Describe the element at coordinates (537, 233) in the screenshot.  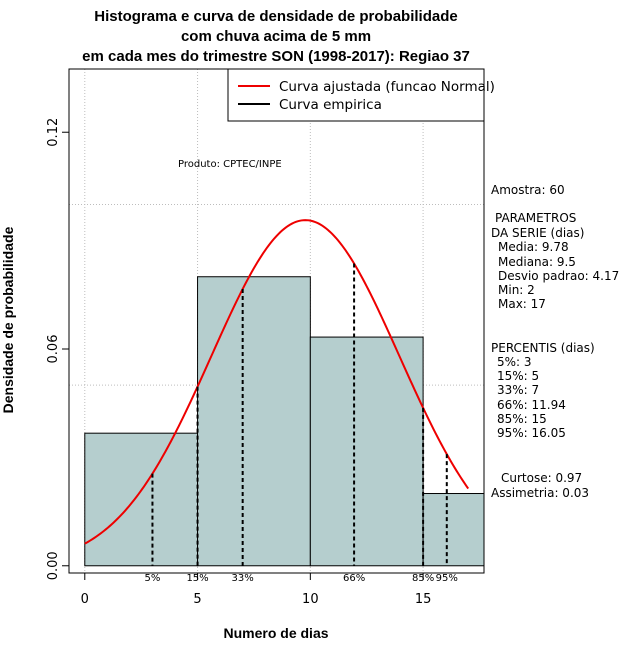
I see `params-subtitle: DA SERIE (dias)` at that location.